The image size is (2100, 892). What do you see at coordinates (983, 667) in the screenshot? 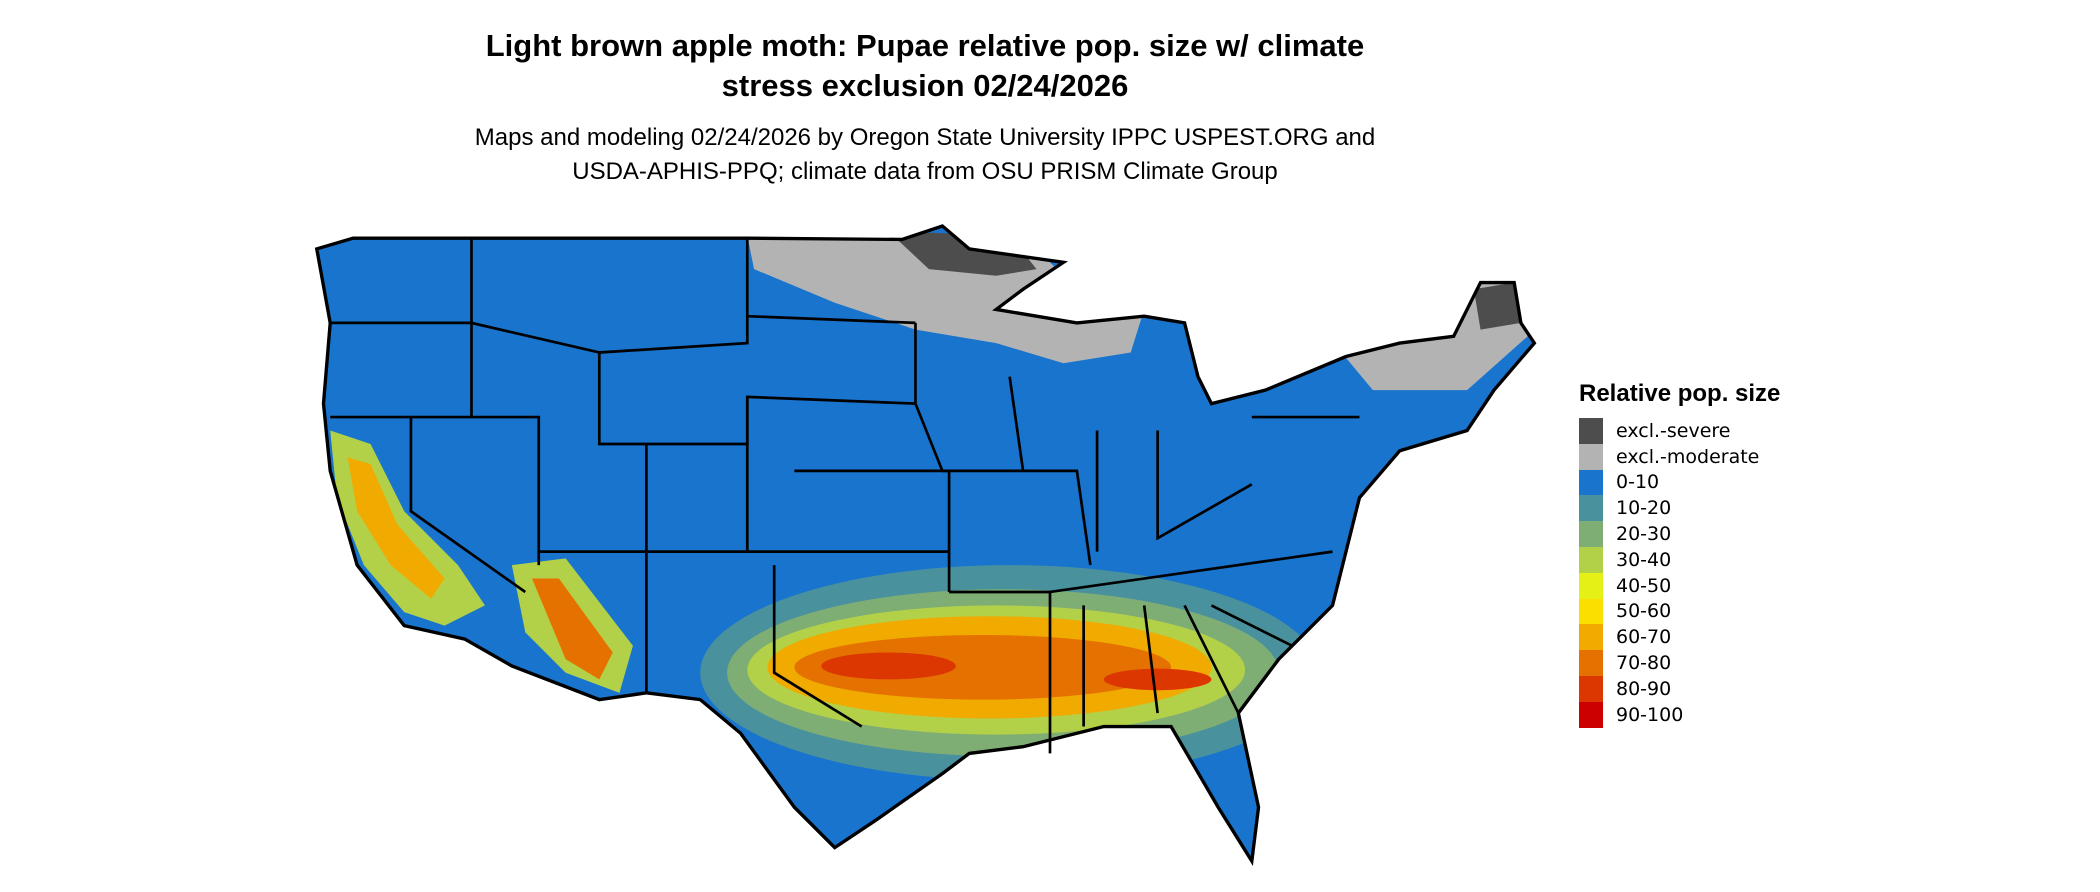
I see `zone-70-80-south` at bounding box center [983, 667].